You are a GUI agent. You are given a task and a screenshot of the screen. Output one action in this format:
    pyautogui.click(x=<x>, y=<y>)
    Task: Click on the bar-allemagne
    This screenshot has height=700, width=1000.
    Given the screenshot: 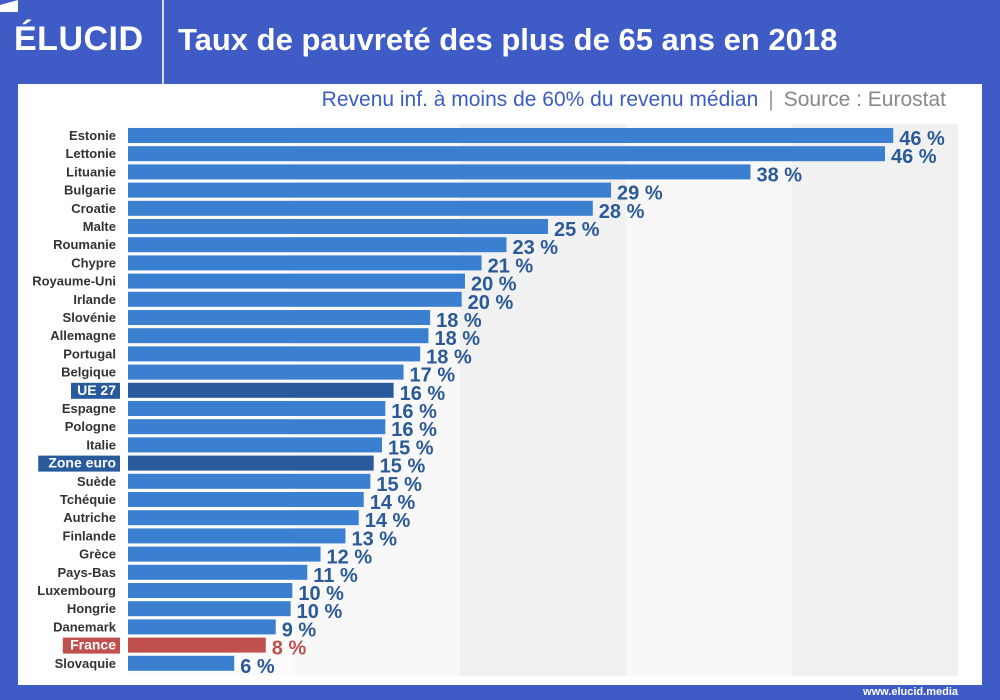 What is the action you would take?
    pyautogui.click(x=278, y=336)
    